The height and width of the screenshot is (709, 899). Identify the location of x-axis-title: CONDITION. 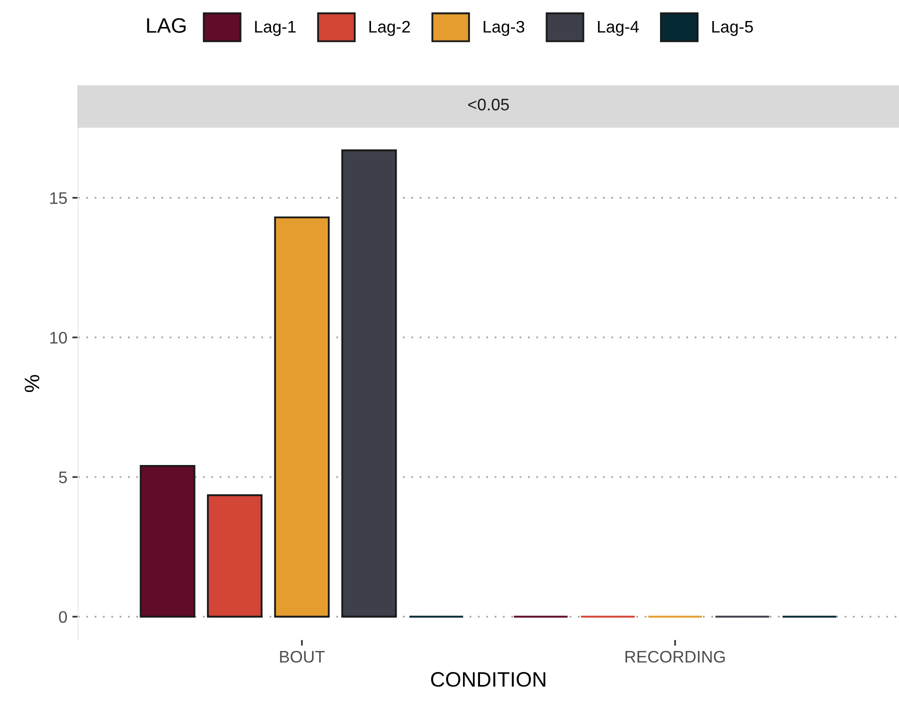
(488, 679).